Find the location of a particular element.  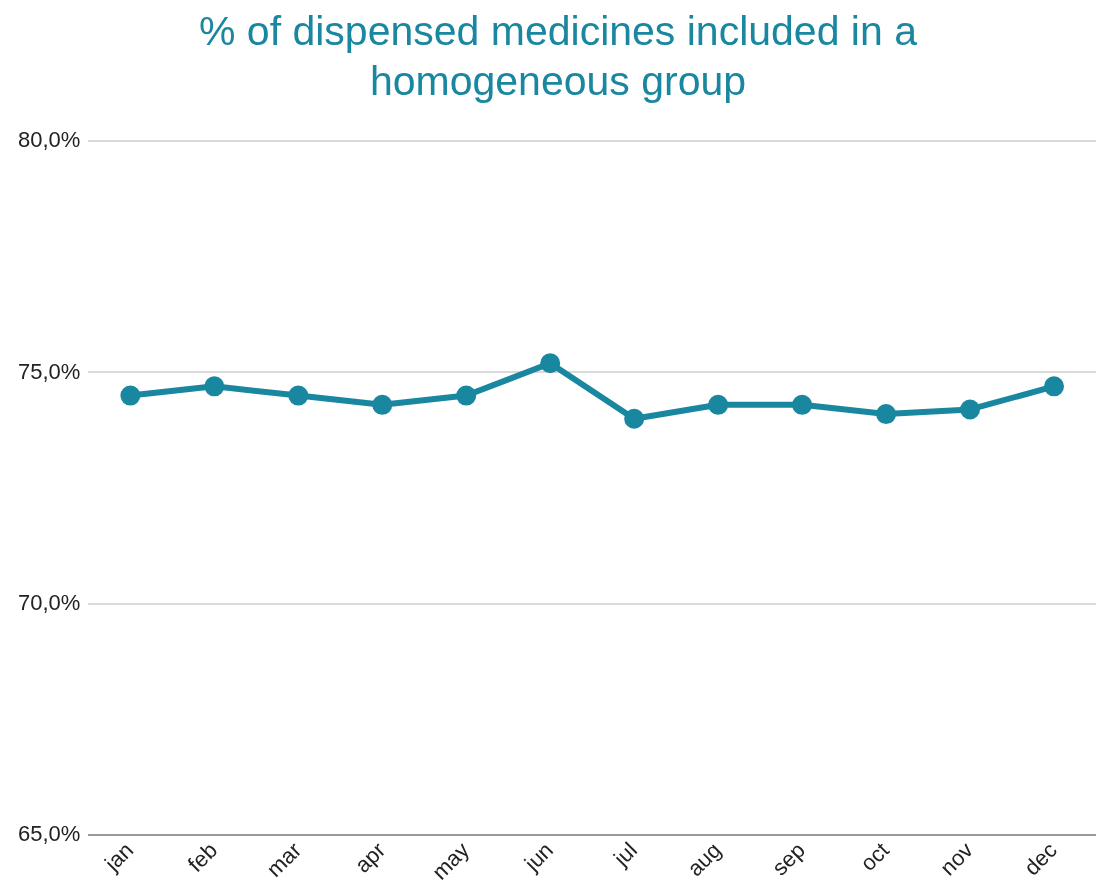

y-tick-label: 65,0% is located at coordinates (49, 834).